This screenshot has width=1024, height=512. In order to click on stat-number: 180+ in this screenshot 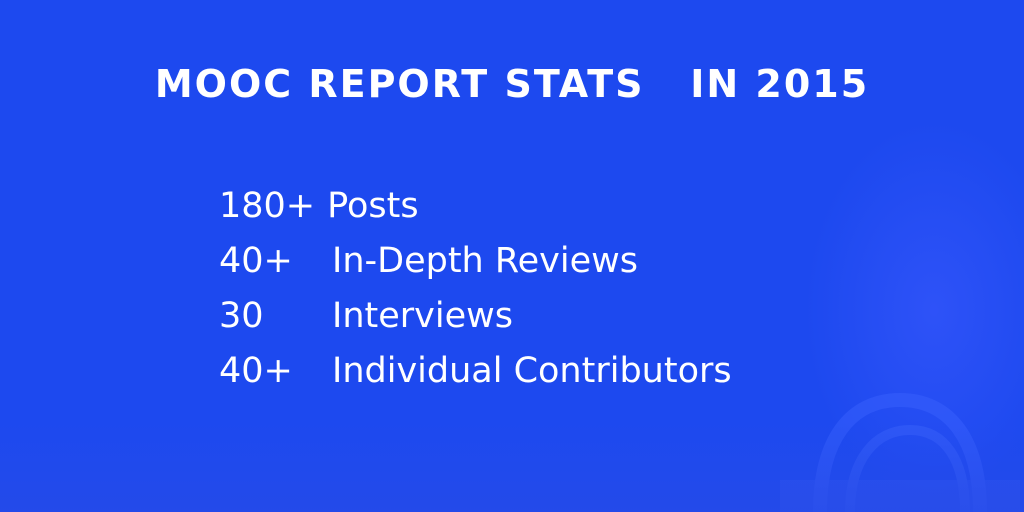, I will do `click(267, 206)`.